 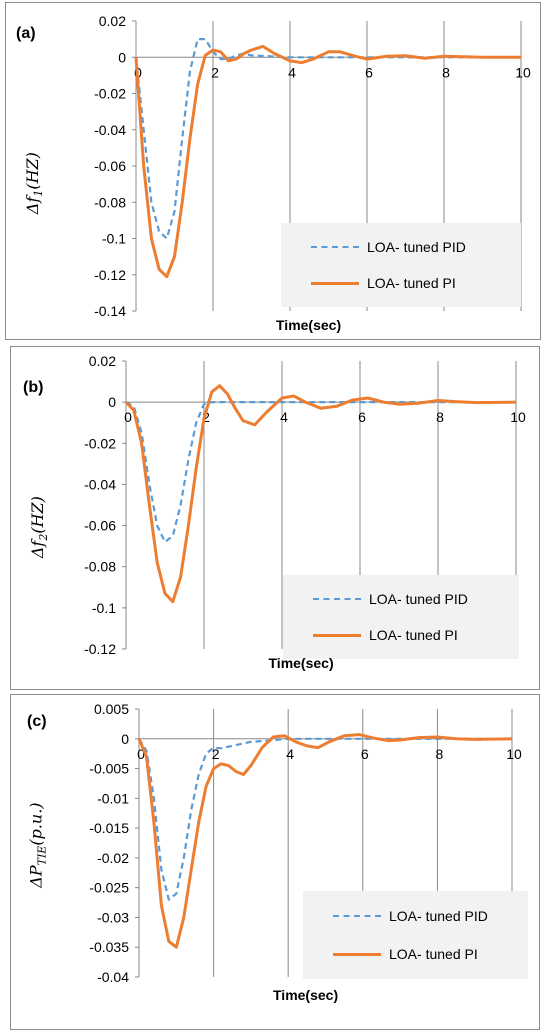 I want to click on y-axis-label: ΔPTIE(p.u.), so click(x=37, y=844).